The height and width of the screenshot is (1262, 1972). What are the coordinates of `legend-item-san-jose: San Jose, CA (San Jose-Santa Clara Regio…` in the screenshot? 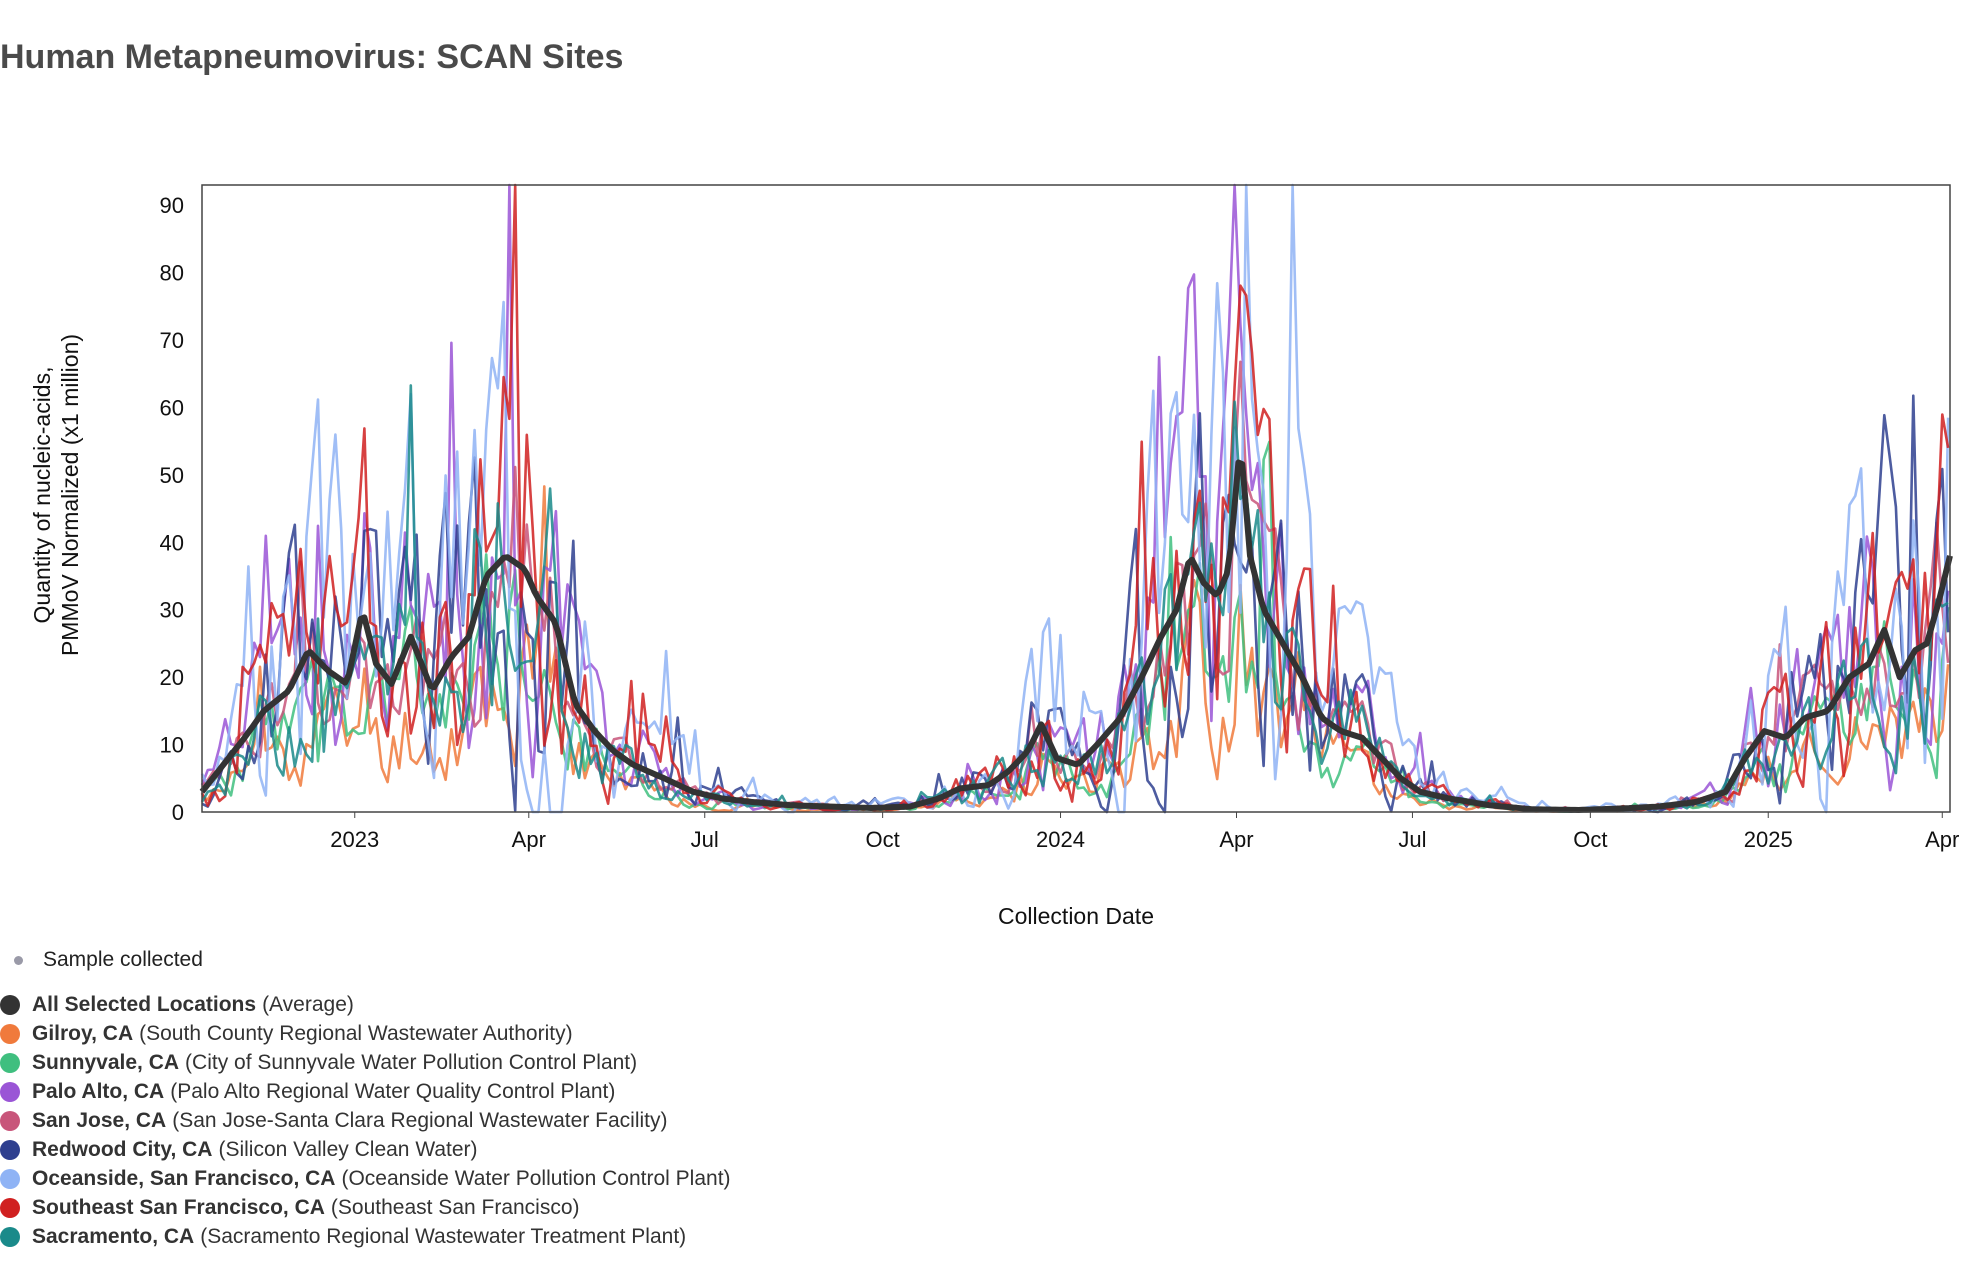 It's located at (365, 1120).